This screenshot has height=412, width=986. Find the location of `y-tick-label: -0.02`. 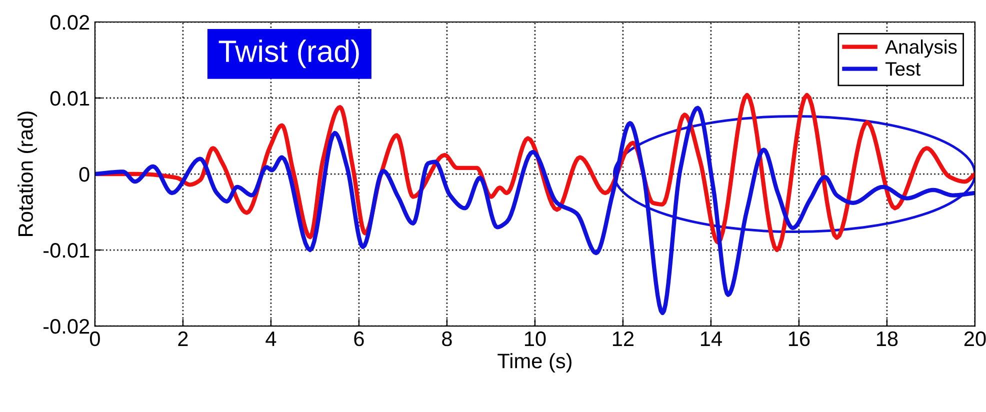

y-tick-label: -0.02 is located at coordinates (67, 326).